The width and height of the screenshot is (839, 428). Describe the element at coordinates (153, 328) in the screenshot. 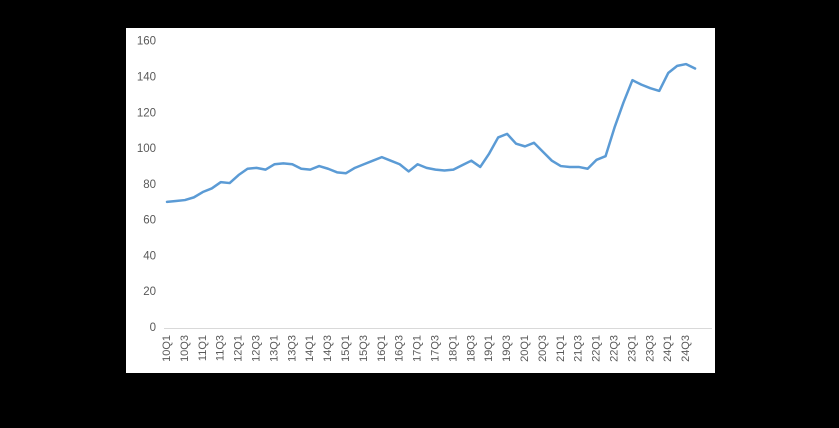

I see `y-tick-label: 0` at that location.